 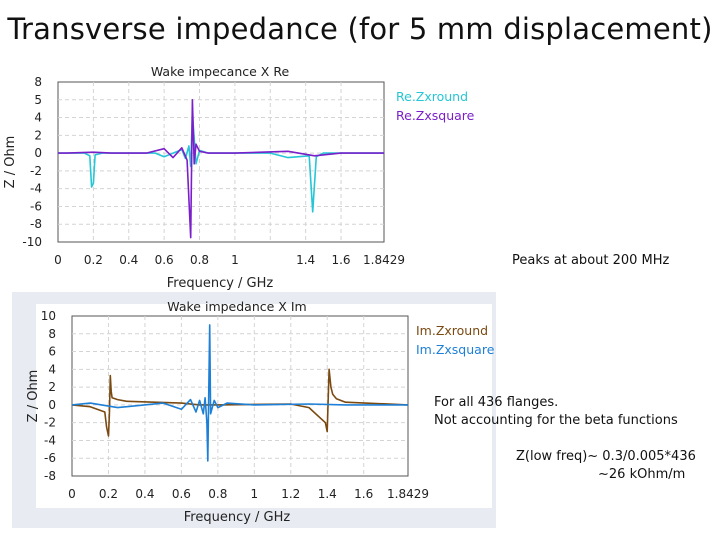 I want to click on note-formula: Z(low freq)~ 0.3/0.005*436 ~26 kOhm/m, so click(x=606, y=466).